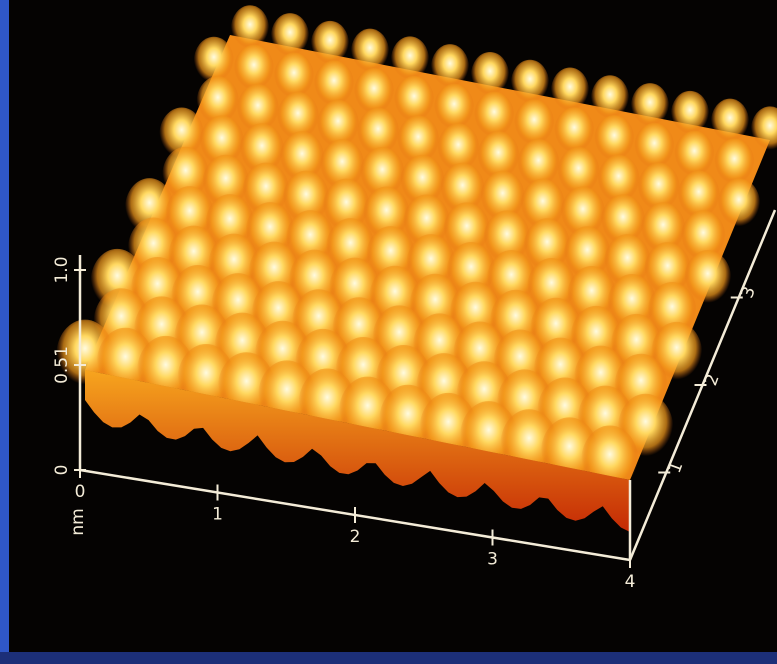 This screenshot has width=777, height=664. Describe the element at coordinates (4, 332) in the screenshot. I see `left-border` at that location.